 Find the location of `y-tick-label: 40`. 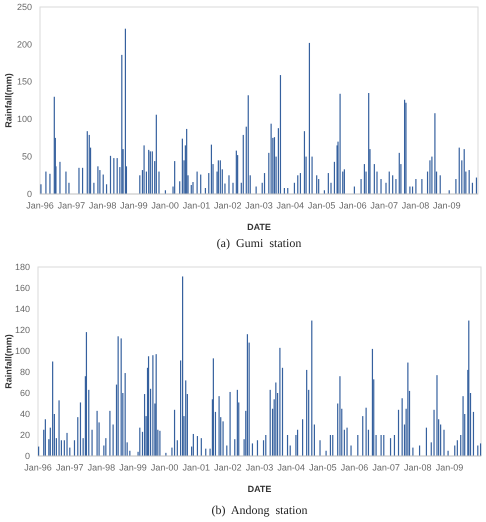

y-tick-label: 40 is located at coordinates (25, 413).